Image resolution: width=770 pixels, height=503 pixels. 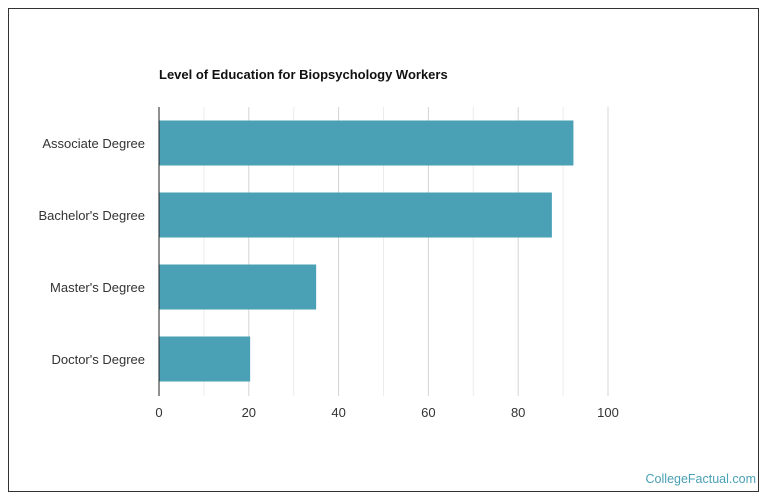 I want to click on watermark: CollegeFactual.com, so click(x=700, y=479).